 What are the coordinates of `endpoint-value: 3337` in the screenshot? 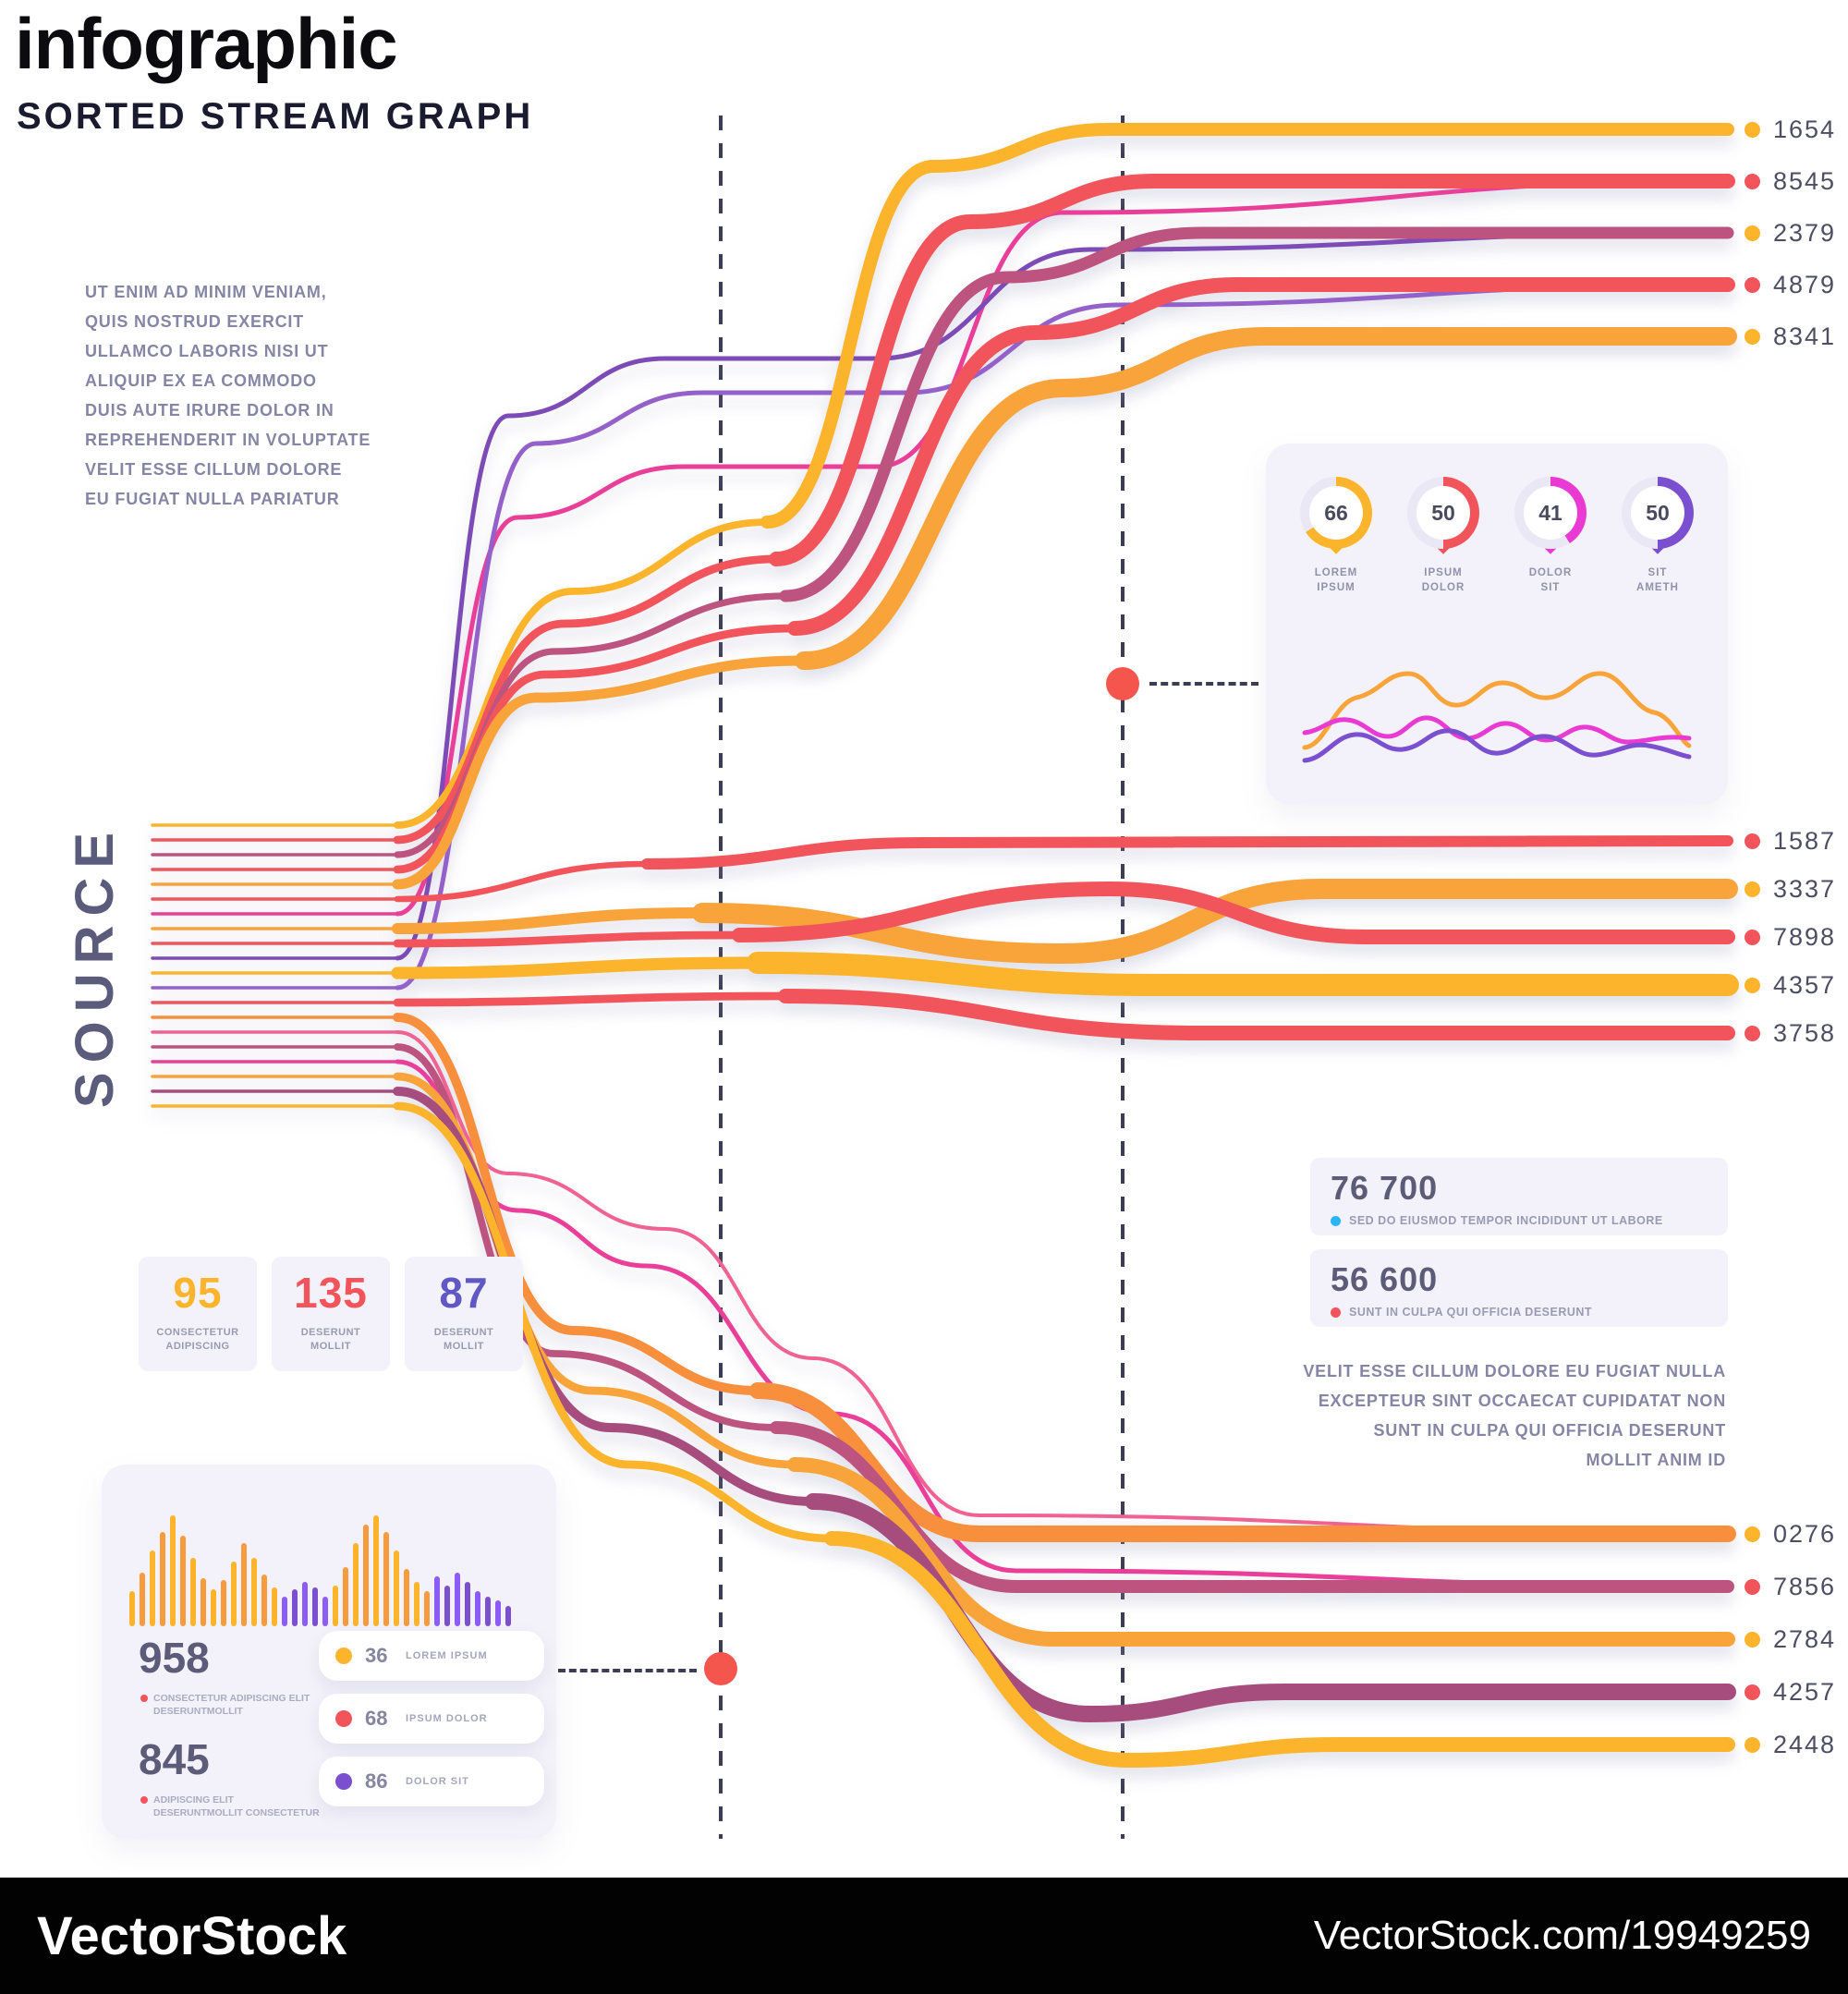 It's located at (1805, 888).